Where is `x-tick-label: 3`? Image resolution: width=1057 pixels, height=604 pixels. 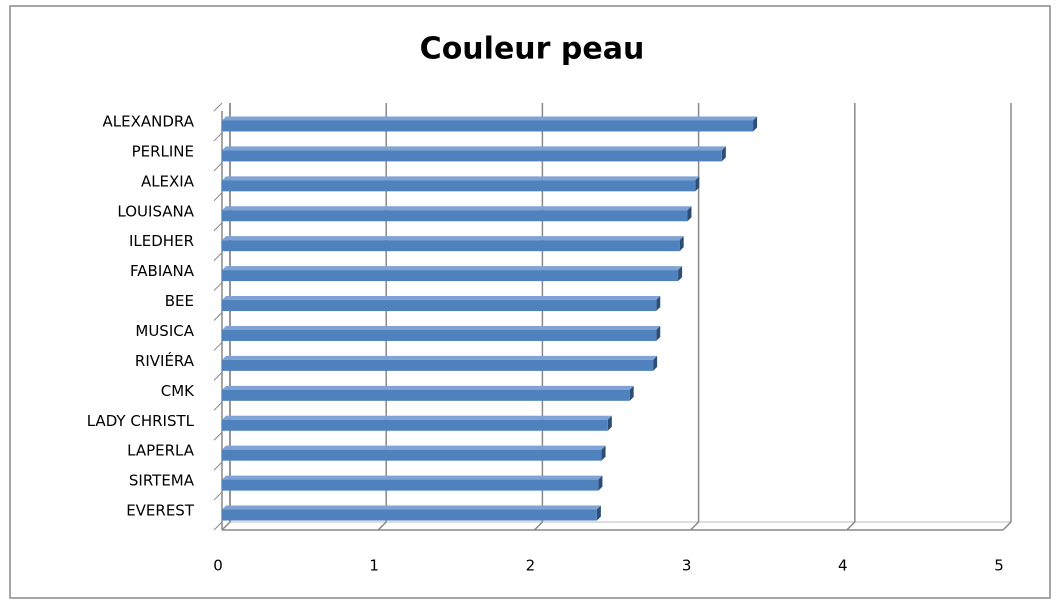
x-tick-label: 3 is located at coordinates (687, 566).